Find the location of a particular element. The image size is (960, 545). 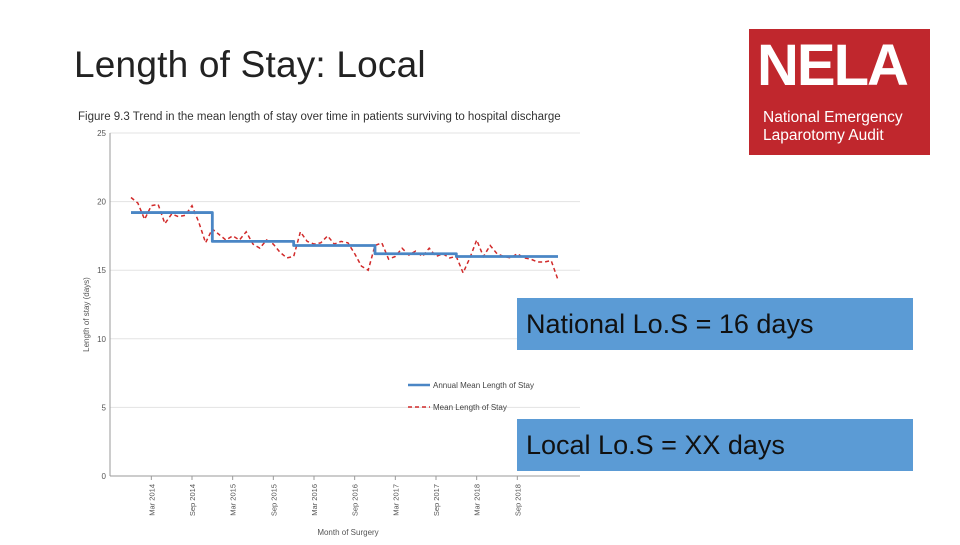

x-tick-label: Sep 2018 is located at coordinates (517, 500).